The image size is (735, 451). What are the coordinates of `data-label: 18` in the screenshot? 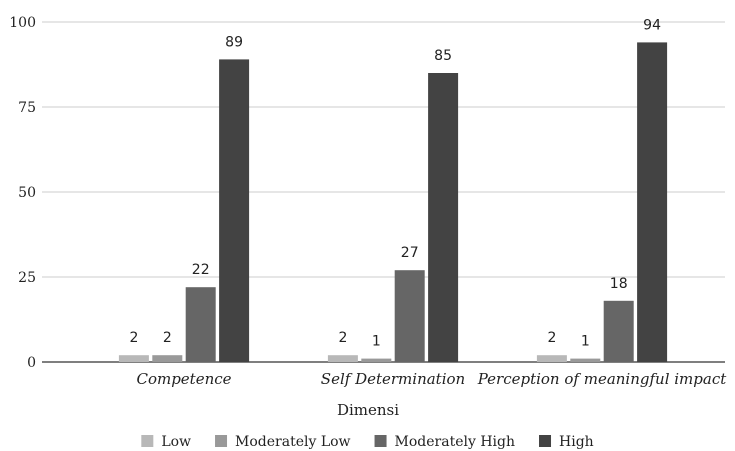 It's located at (619, 284).